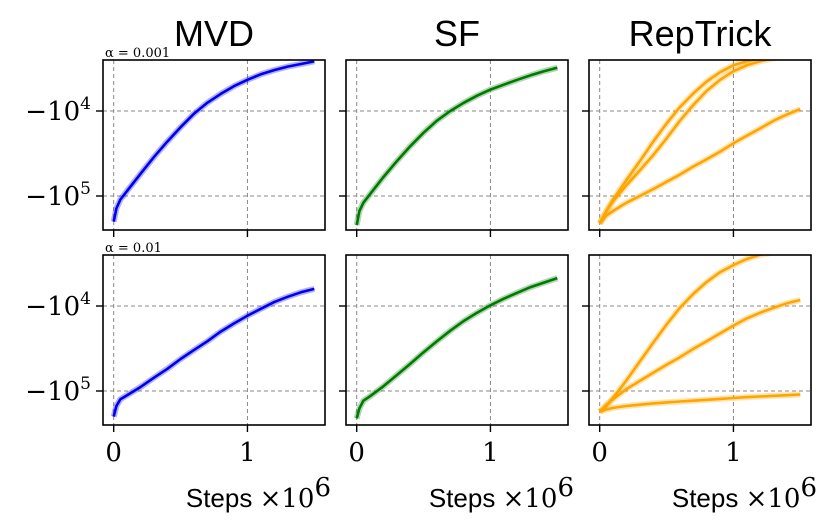 Image resolution: width=830 pixels, height=531 pixels. I want to click on alpha-label-0: α = 0.001, so click(137, 53).